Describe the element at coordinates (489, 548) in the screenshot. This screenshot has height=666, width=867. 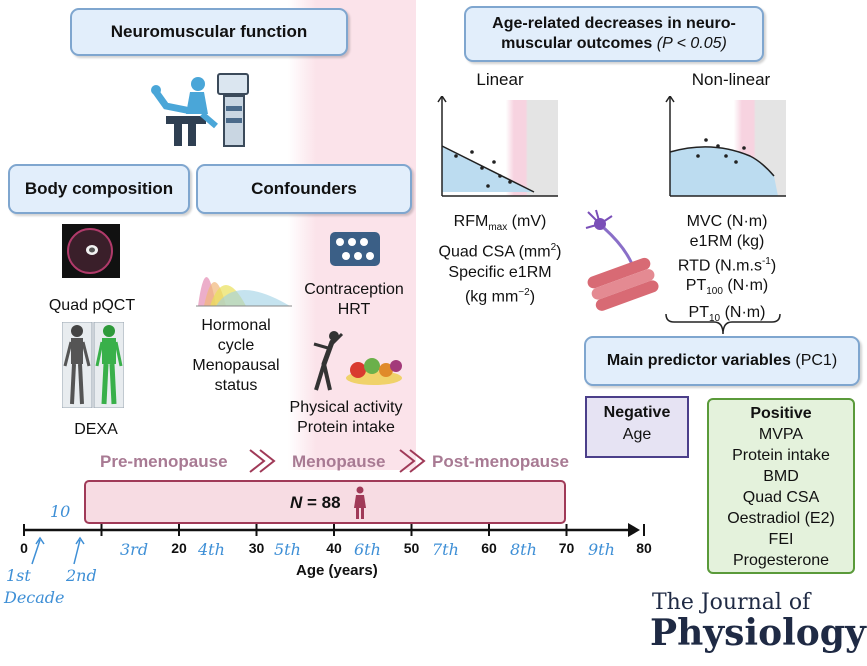
I see `axis-tick-label: 60` at that location.